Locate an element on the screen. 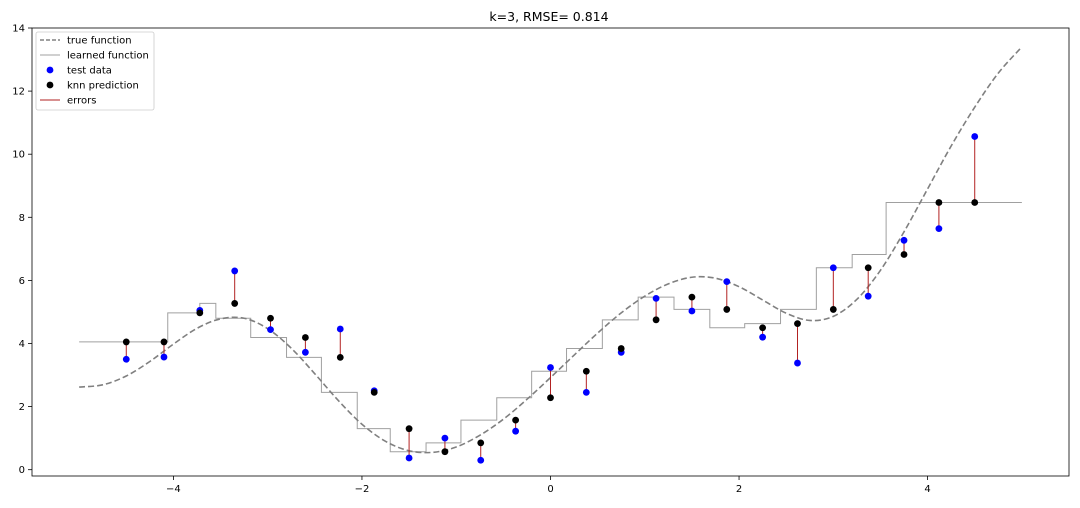  y-tick-label: 6 is located at coordinates (22, 281).